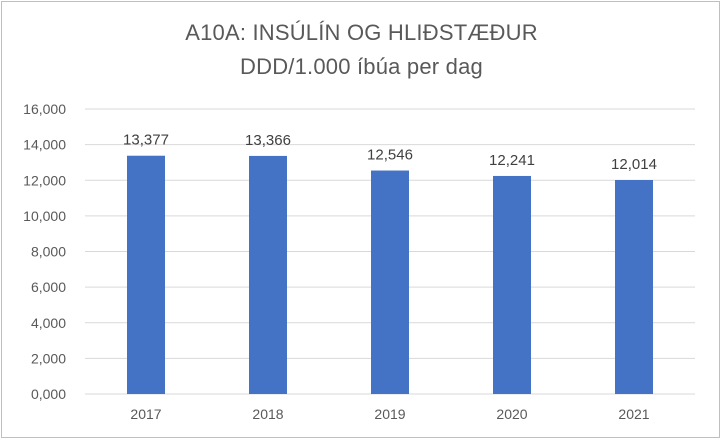 The height and width of the screenshot is (441, 723). I want to click on bar-2017, so click(146, 274).